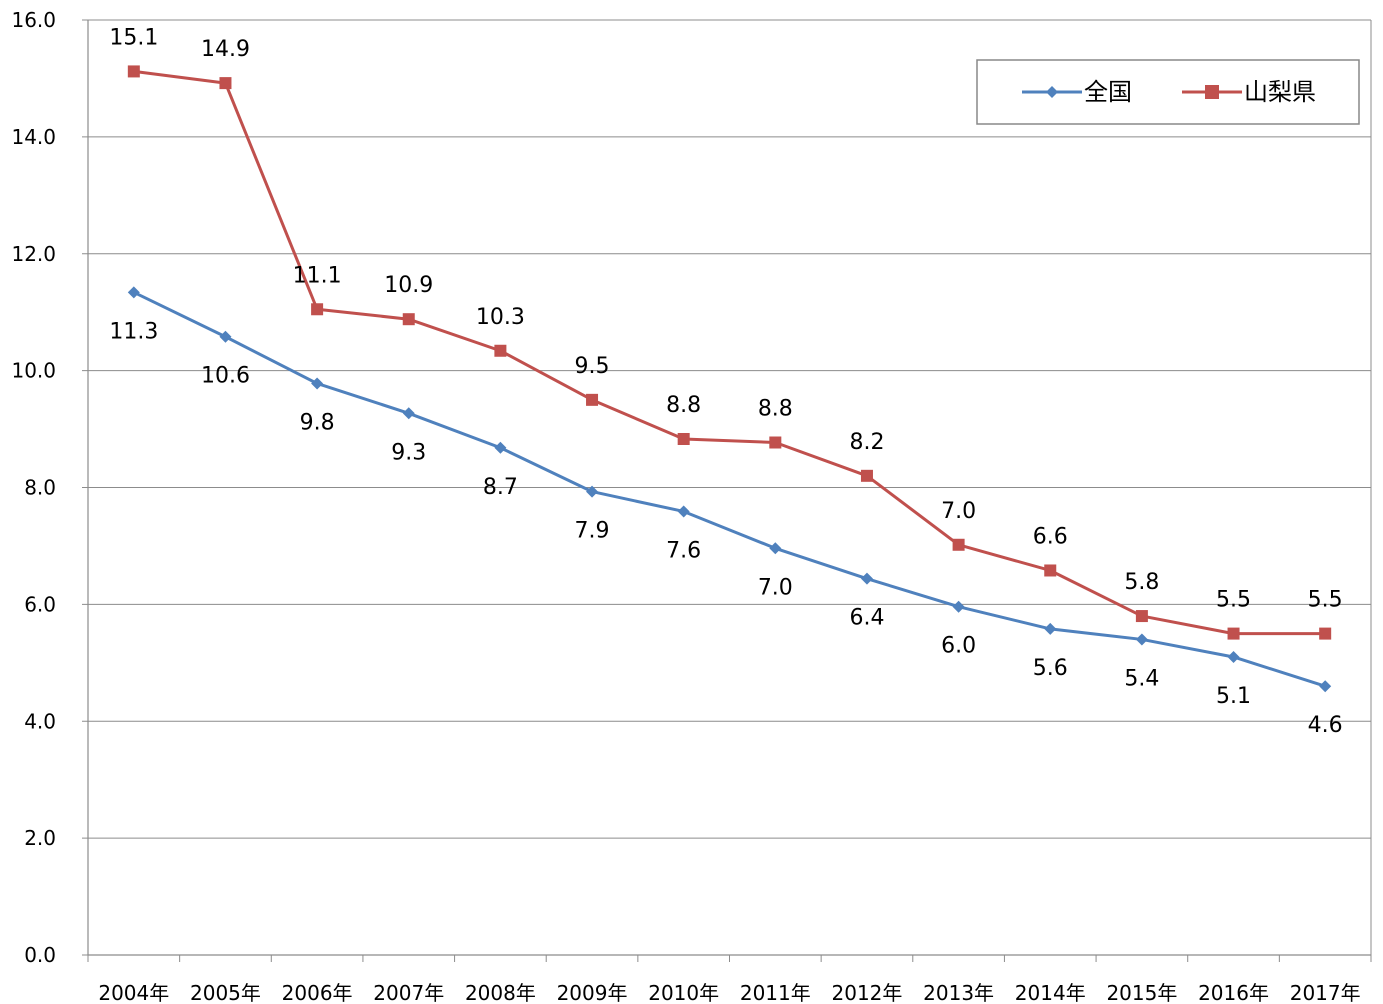 The height and width of the screenshot is (1004, 1383). I want to click on y-axis-ticks: 0.0 2.0 4.0 6.0 8.0 10.0 12.0 14.0 16.0, so click(50, 487).